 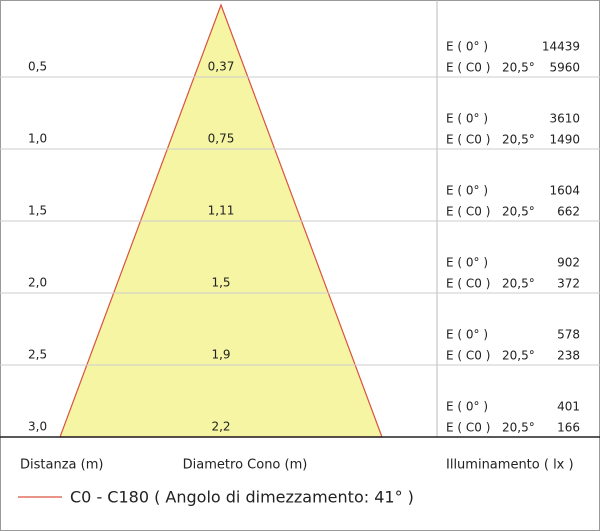 What do you see at coordinates (37, 139) in the screenshot?
I see `distance: 1,0` at bounding box center [37, 139].